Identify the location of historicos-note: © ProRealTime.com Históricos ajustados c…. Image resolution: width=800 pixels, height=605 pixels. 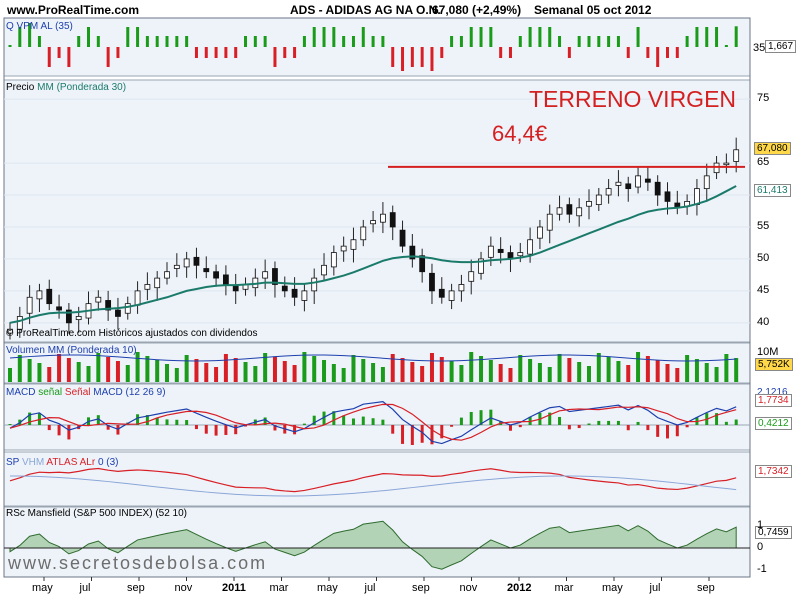
(132, 333).